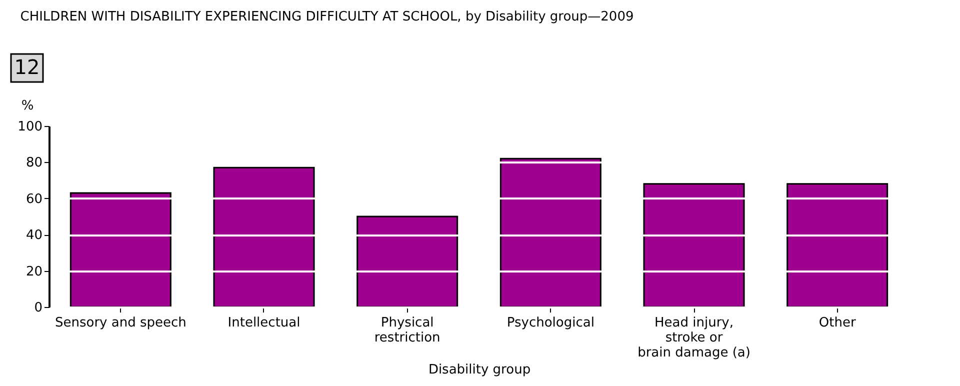 Image resolution: width=960 pixels, height=386 pixels. I want to click on x-axis-title: Disability group, so click(479, 370).